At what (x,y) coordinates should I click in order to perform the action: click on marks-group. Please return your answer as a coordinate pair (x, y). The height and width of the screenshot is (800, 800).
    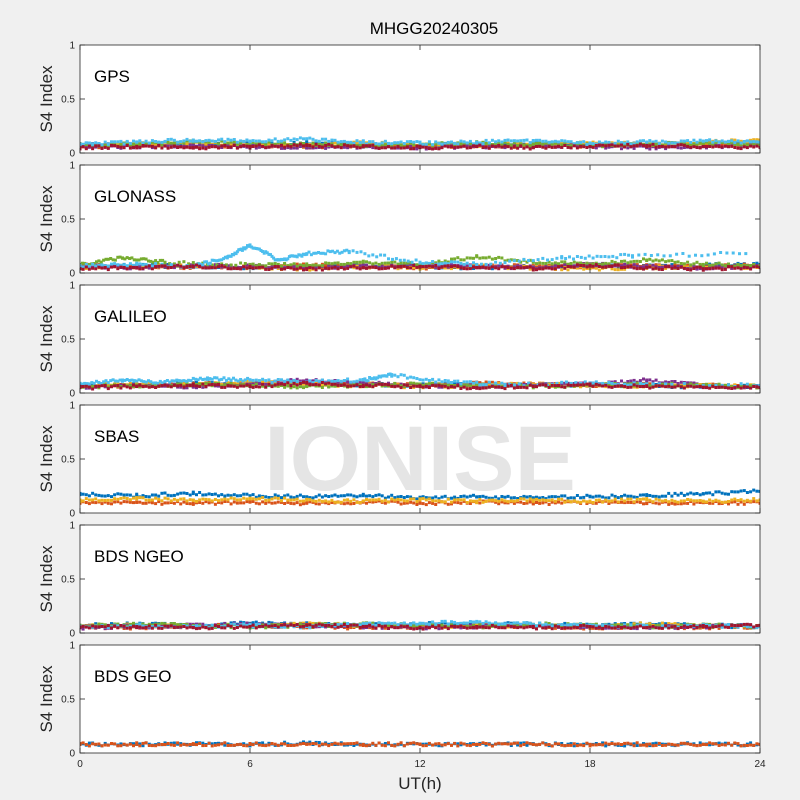
    Looking at the image, I should click on (420, 381).